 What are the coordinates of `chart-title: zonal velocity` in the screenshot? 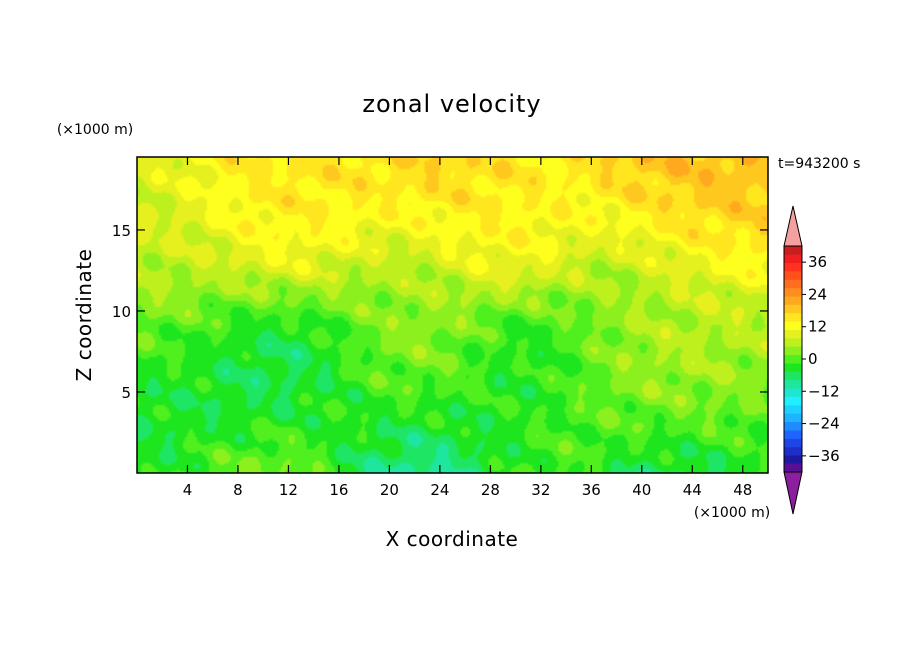 It's located at (451, 104).